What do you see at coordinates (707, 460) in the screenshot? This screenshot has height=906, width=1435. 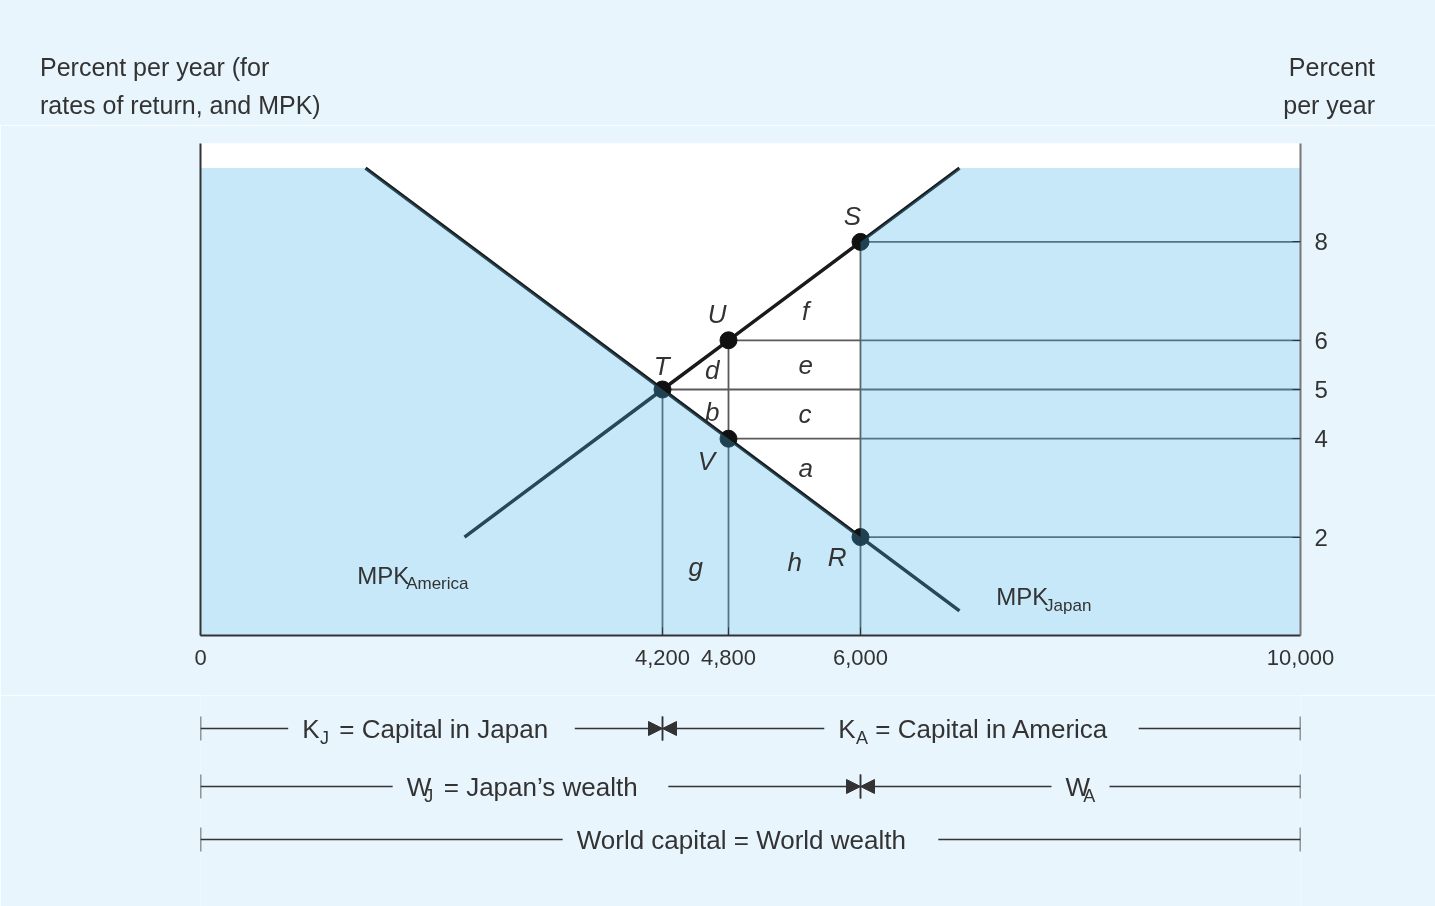 I see `annotation: V` at bounding box center [707, 460].